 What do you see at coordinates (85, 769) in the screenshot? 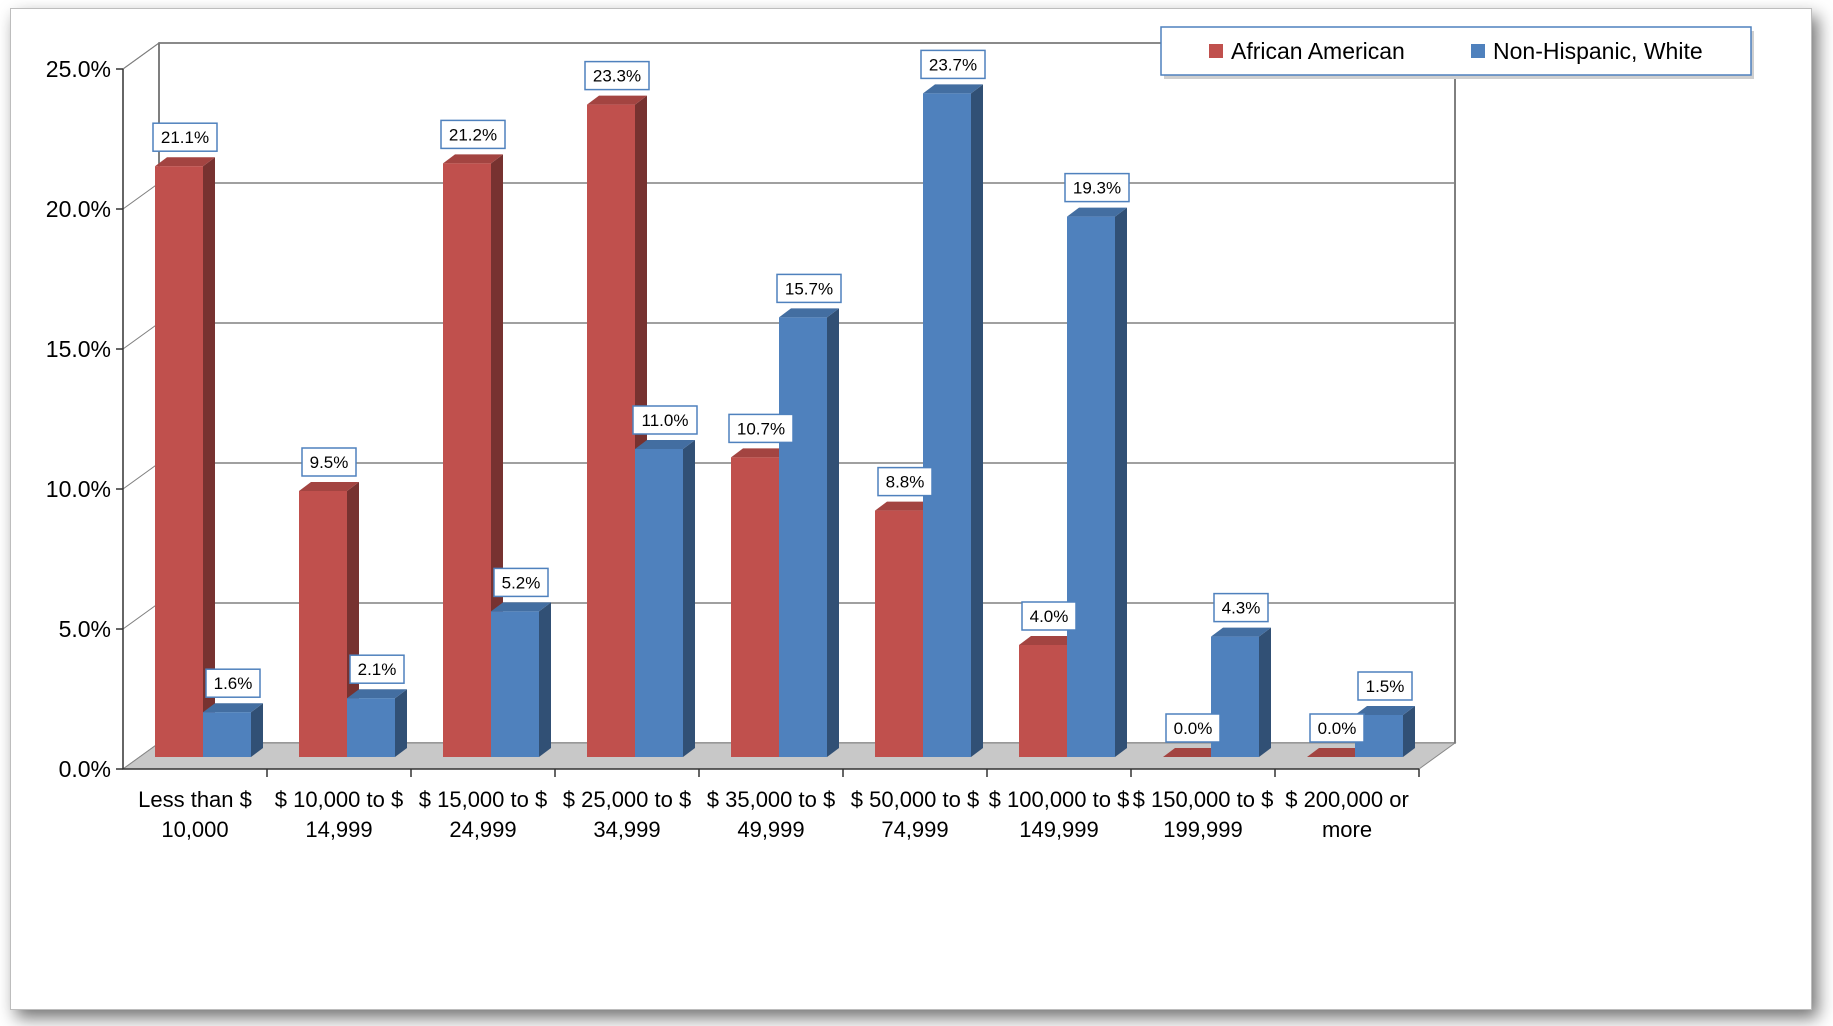
I see `y-tick-label: 0.0%` at bounding box center [85, 769].